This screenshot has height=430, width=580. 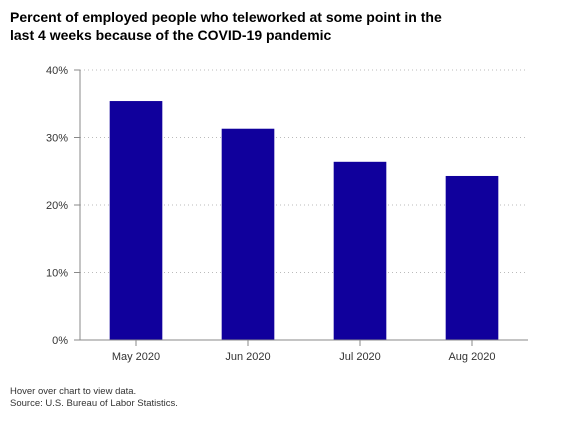 What do you see at coordinates (471, 357) in the screenshot?
I see `x-tick-label: Aug 2020` at bounding box center [471, 357].